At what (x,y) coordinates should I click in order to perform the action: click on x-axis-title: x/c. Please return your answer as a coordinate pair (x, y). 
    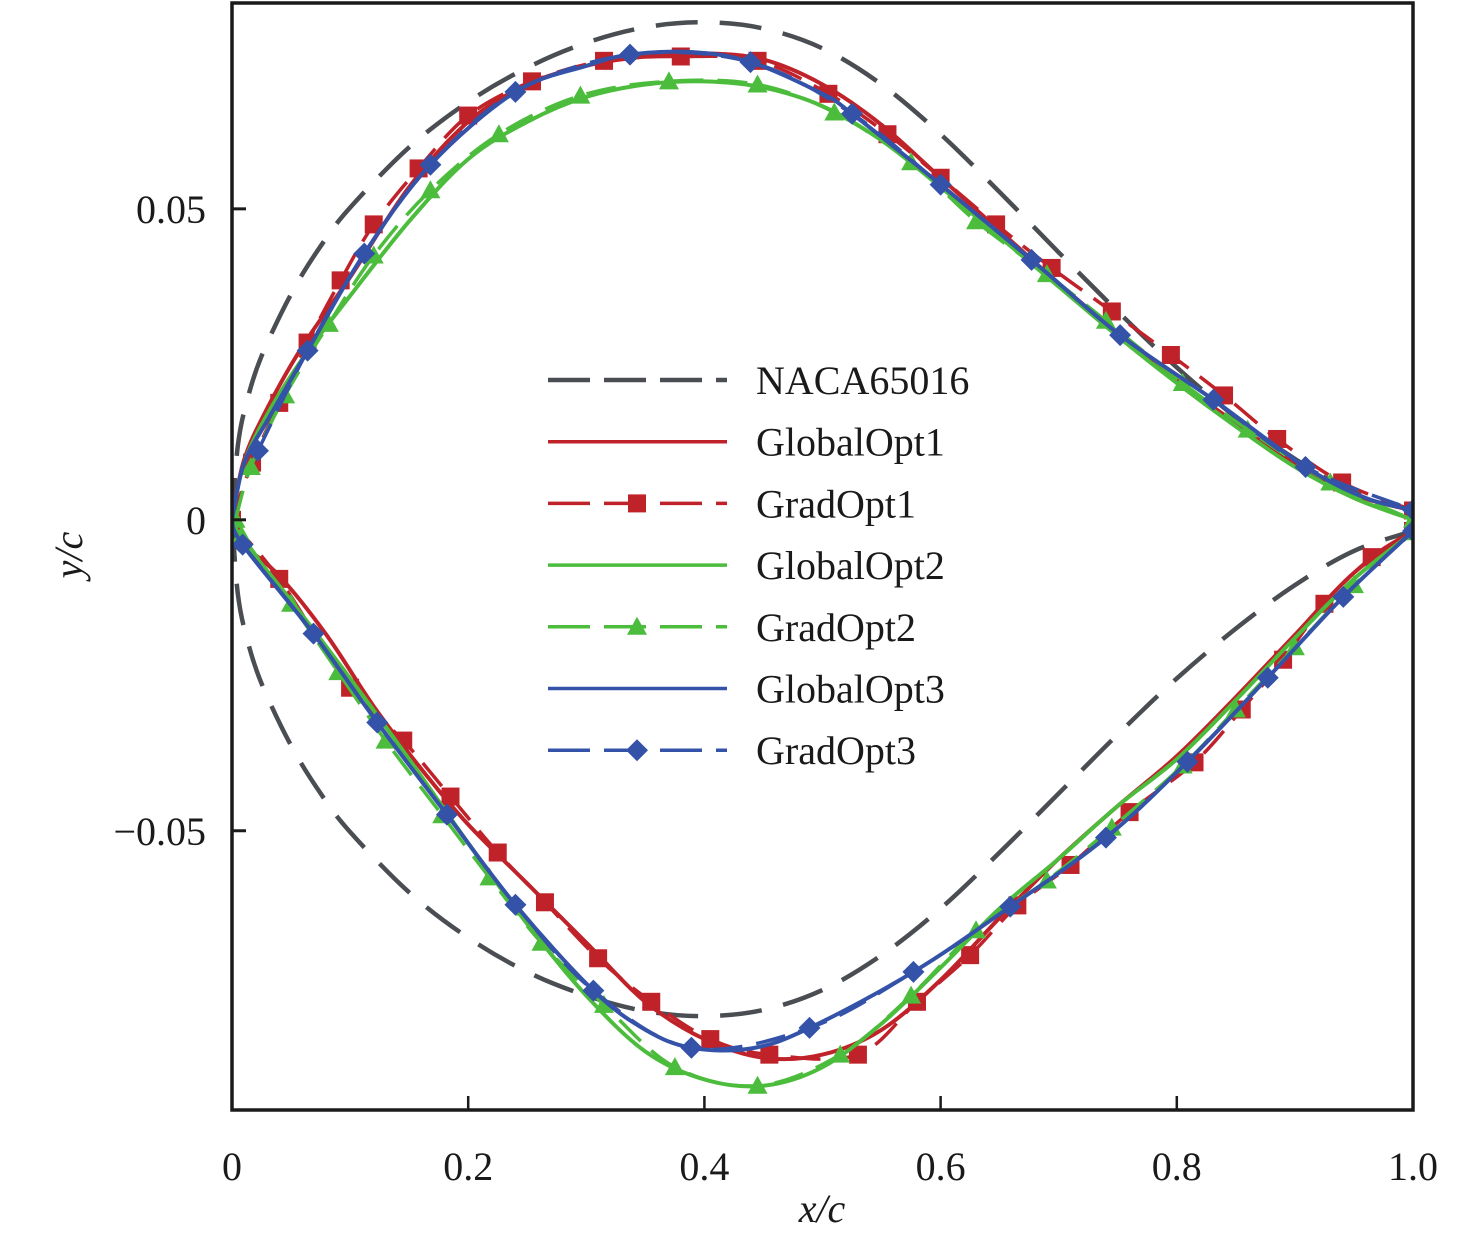
    Looking at the image, I should click on (822, 1208).